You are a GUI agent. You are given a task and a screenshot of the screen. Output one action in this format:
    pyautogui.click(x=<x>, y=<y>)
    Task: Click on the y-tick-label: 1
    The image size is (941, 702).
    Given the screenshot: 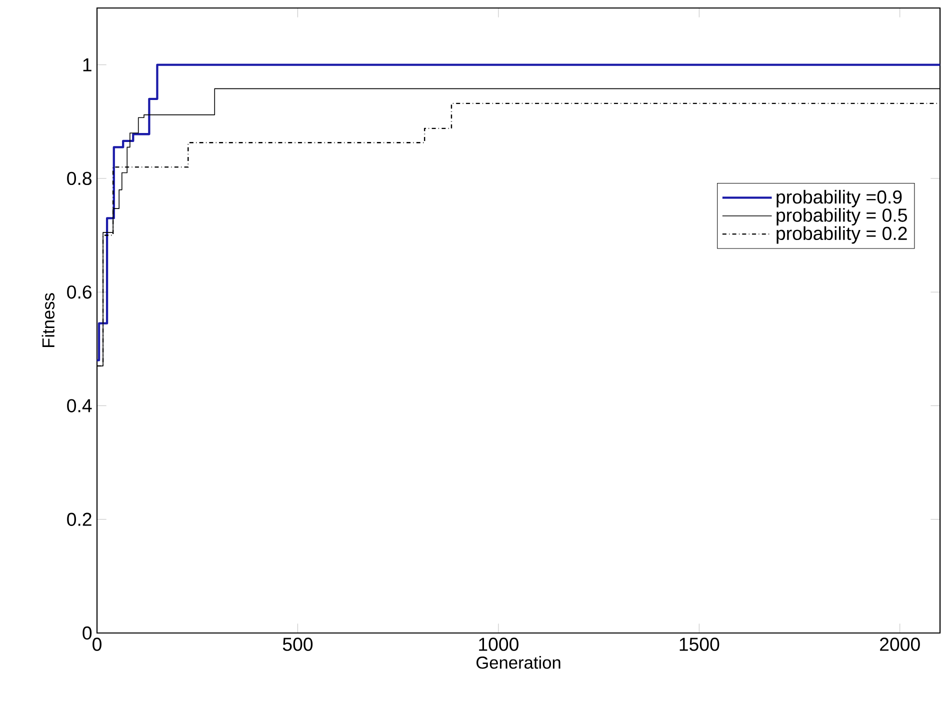 What is the action you would take?
    pyautogui.click(x=87, y=65)
    